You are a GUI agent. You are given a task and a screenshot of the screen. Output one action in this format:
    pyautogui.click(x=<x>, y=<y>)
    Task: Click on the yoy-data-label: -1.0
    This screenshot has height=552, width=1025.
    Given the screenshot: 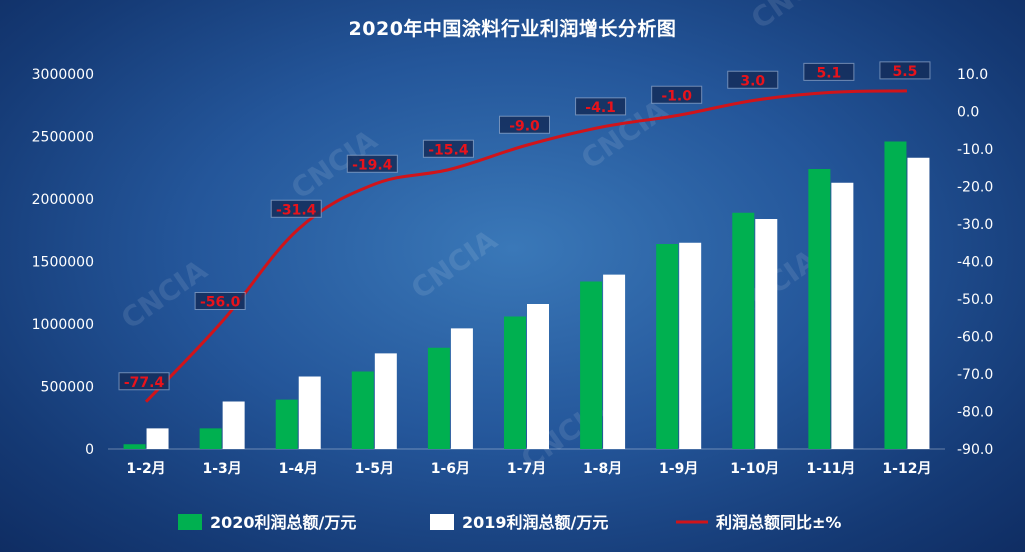 What is the action you would take?
    pyautogui.click(x=676, y=96)
    